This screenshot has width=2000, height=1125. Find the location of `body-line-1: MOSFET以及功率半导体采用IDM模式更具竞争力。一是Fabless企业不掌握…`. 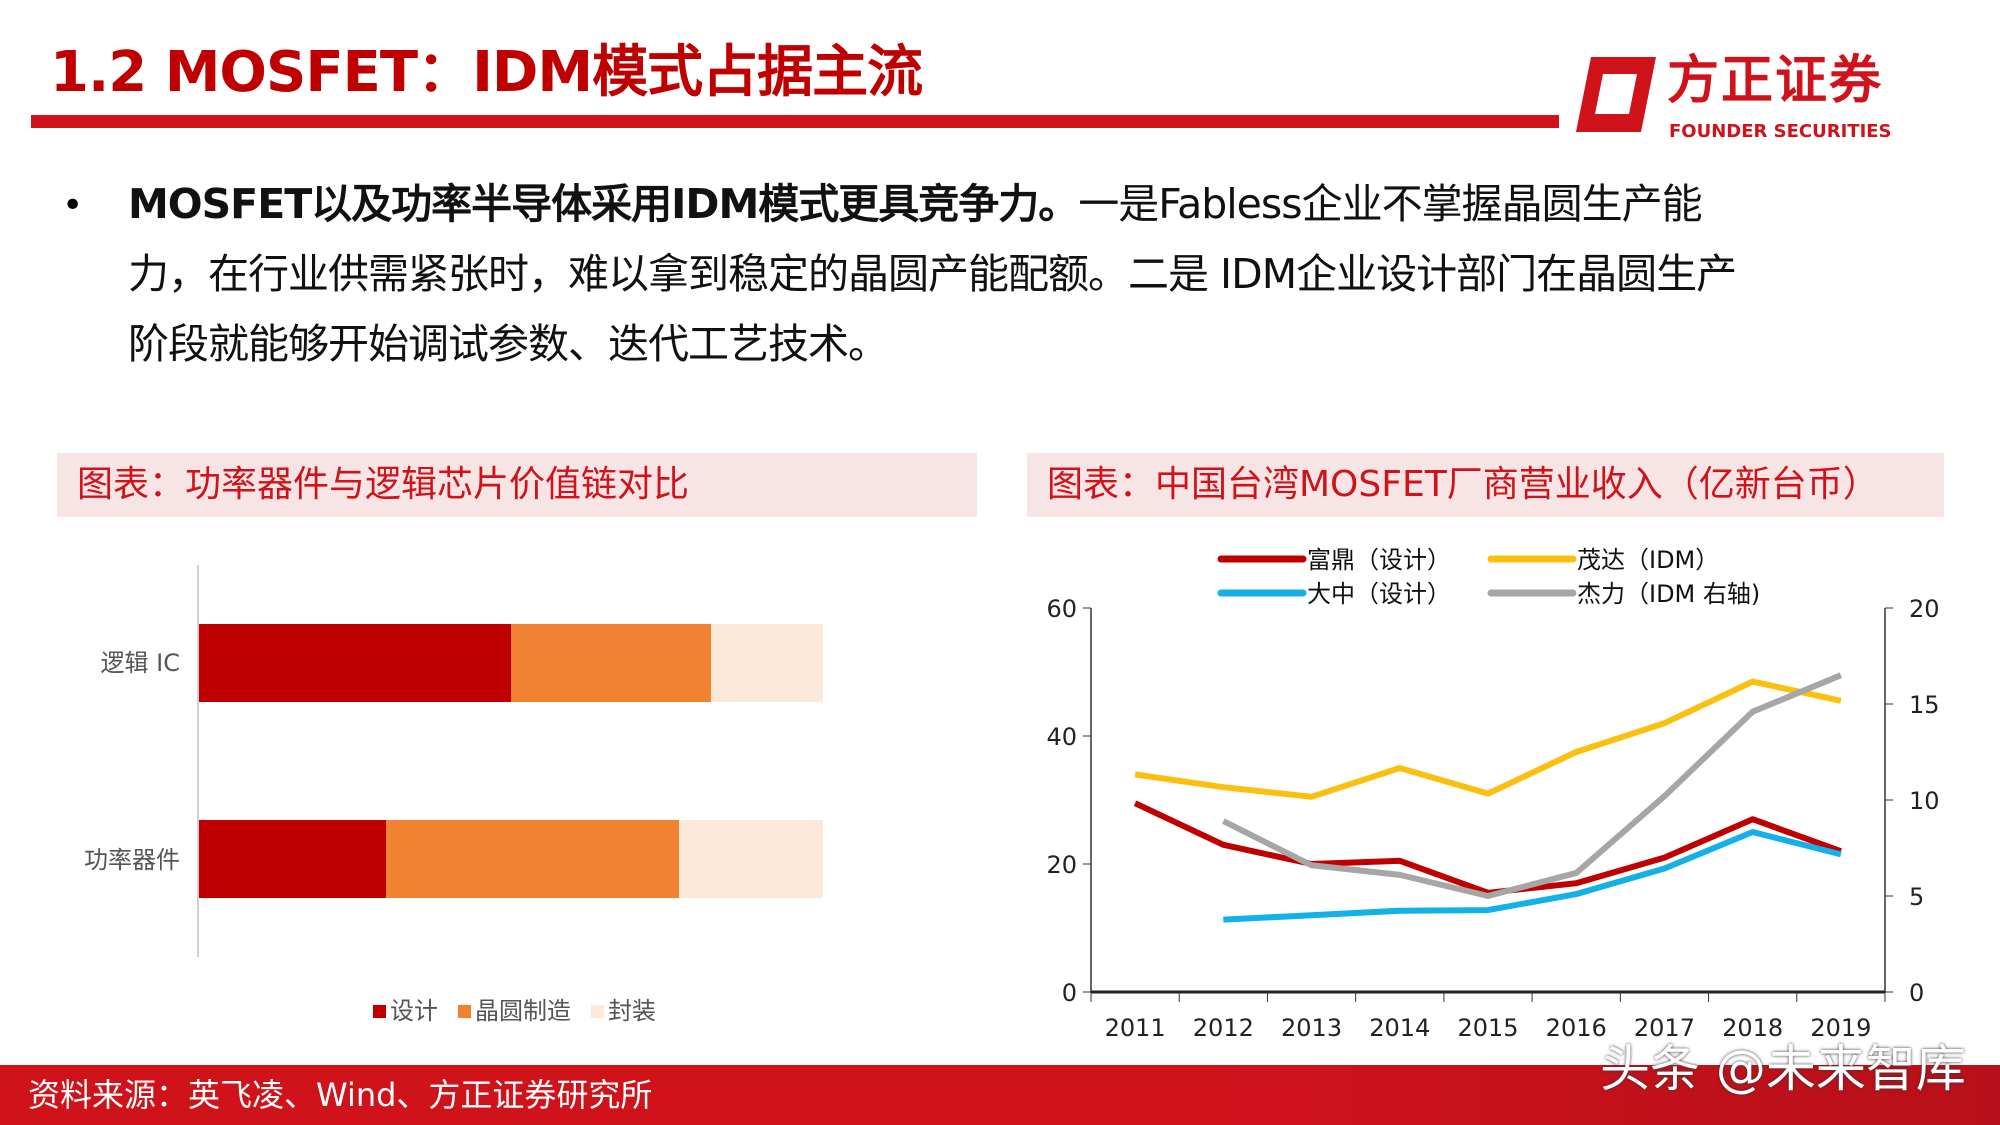

body-line-1: MOSFET以及功率半导体采用IDM模式更具竞争力。一是Fabless企业不掌握… is located at coordinates (915, 204).